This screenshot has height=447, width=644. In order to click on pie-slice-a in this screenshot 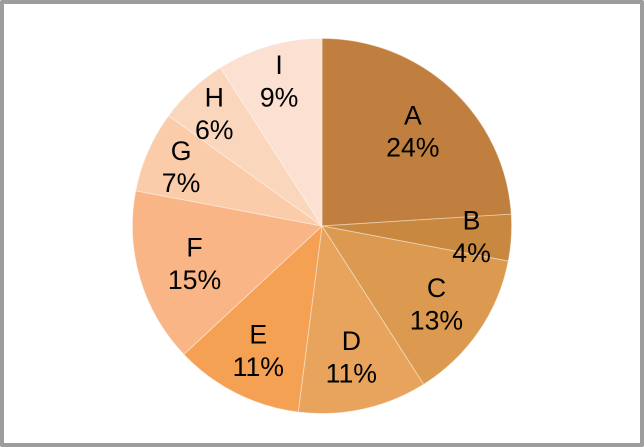, I will do `click(416, 132)`.